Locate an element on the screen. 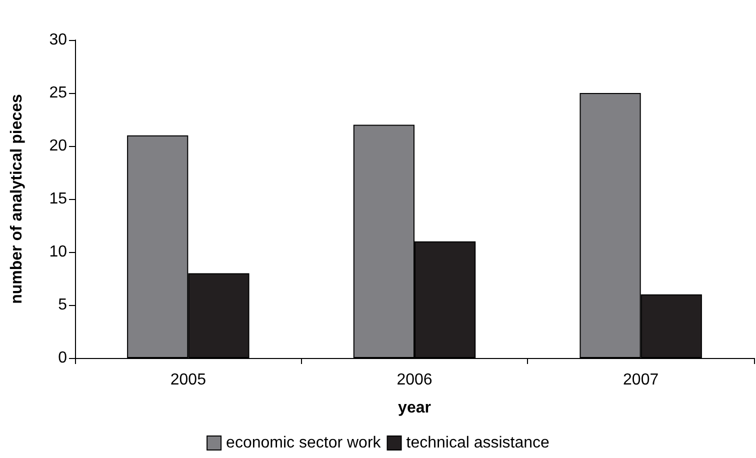  legend-label: economic sector work is located at coordinates (304, 443).